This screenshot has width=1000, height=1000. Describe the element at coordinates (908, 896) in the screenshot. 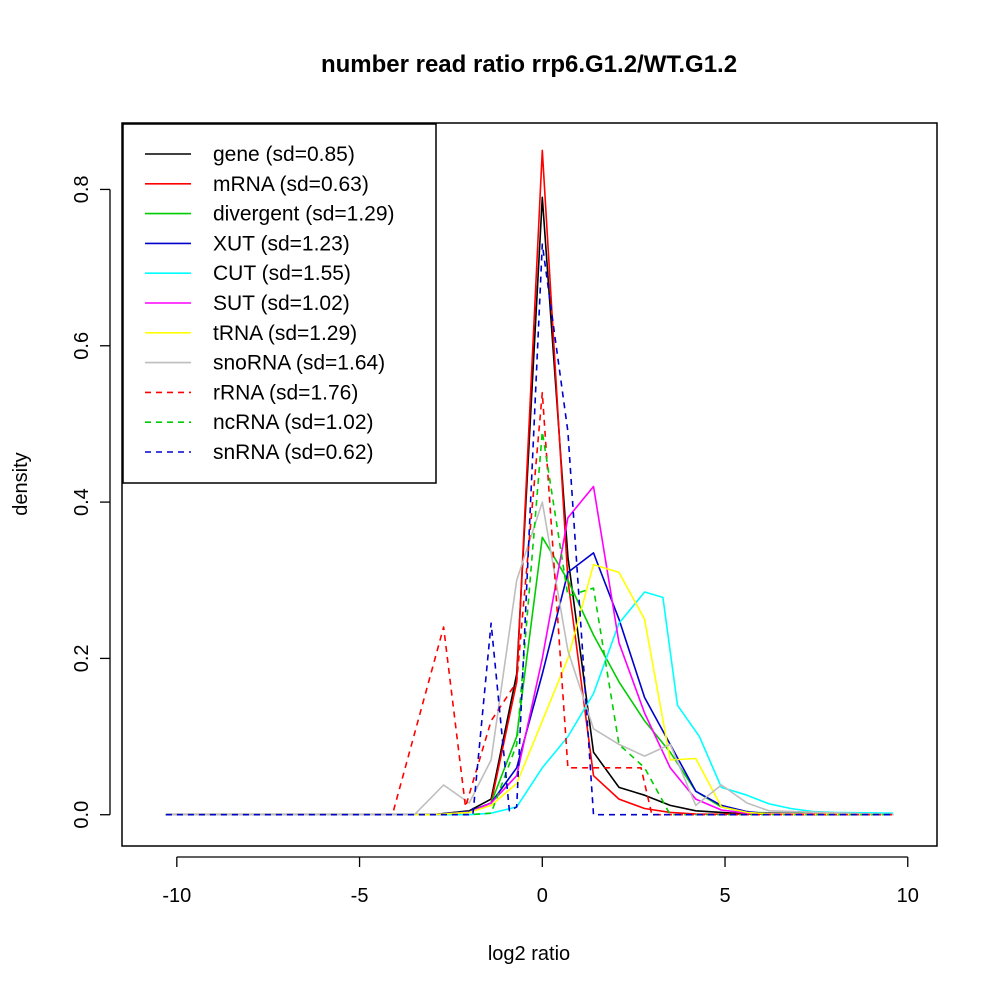

I see `x-tick-label: 10` at that location.